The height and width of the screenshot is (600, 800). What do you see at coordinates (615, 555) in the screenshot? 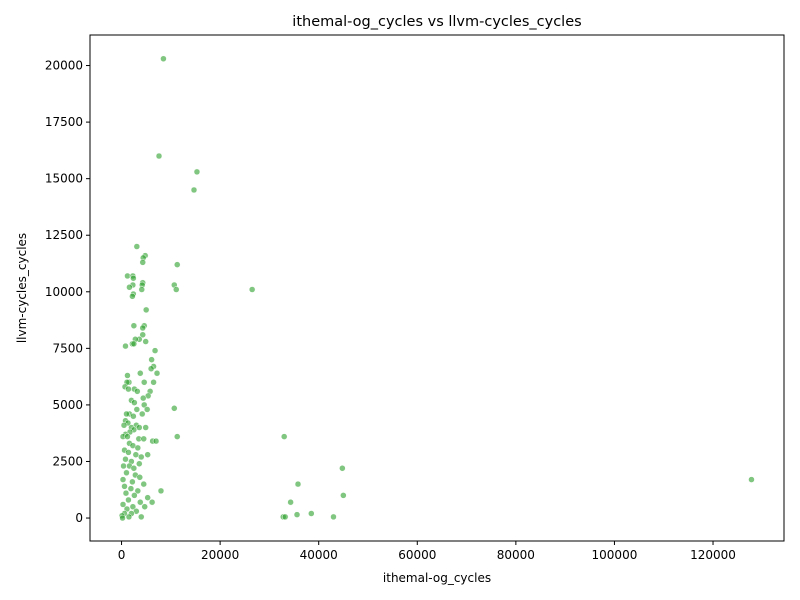
I see `x-tick-label: 100000` at bounding box center [615, 555].